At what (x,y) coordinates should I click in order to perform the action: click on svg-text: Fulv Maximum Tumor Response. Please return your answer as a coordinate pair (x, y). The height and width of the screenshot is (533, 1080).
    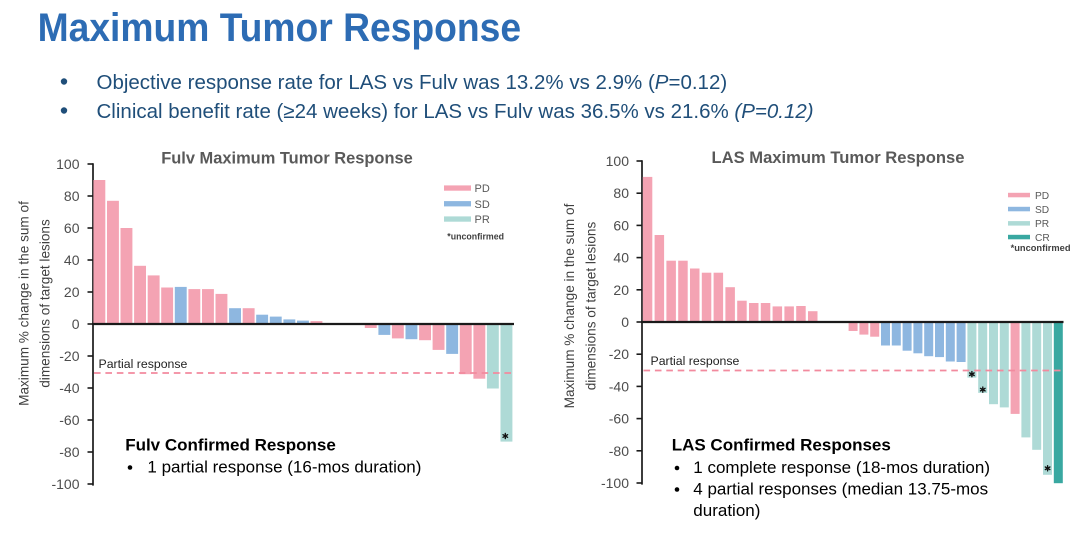
    Looking at the image, I should click on (287, 159).